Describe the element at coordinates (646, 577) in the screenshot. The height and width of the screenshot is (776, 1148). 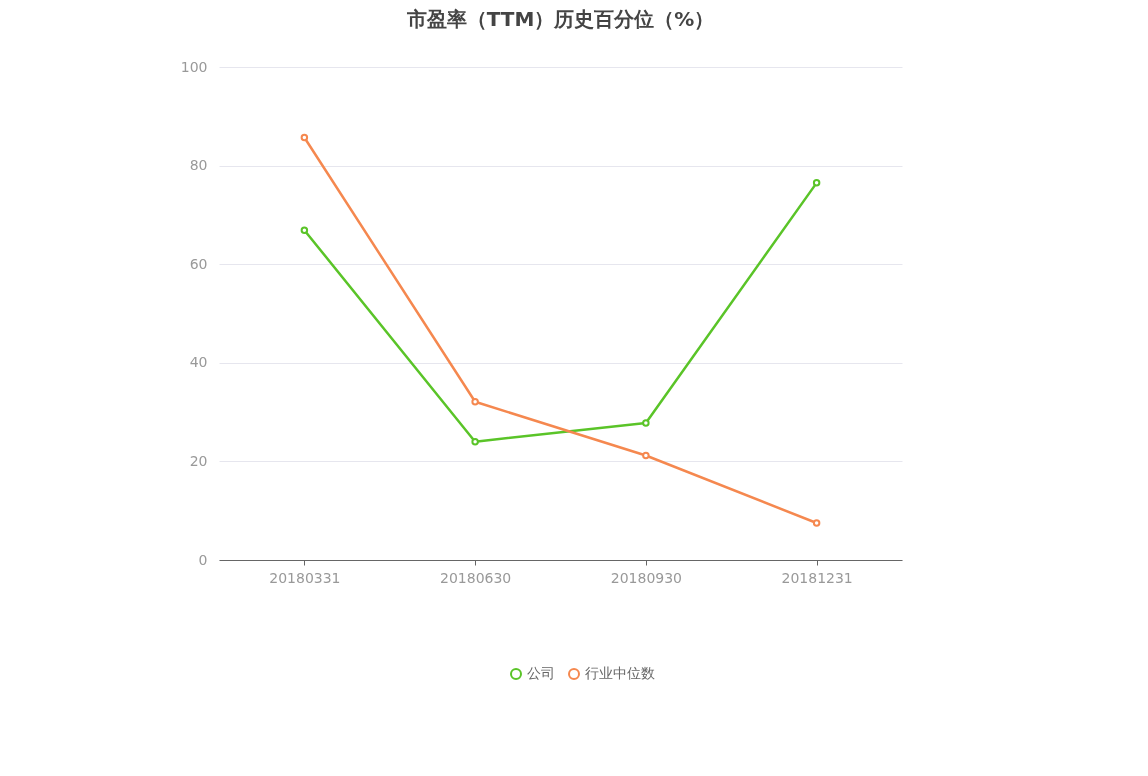
I see `x-tick-label: 20180930` at that location.